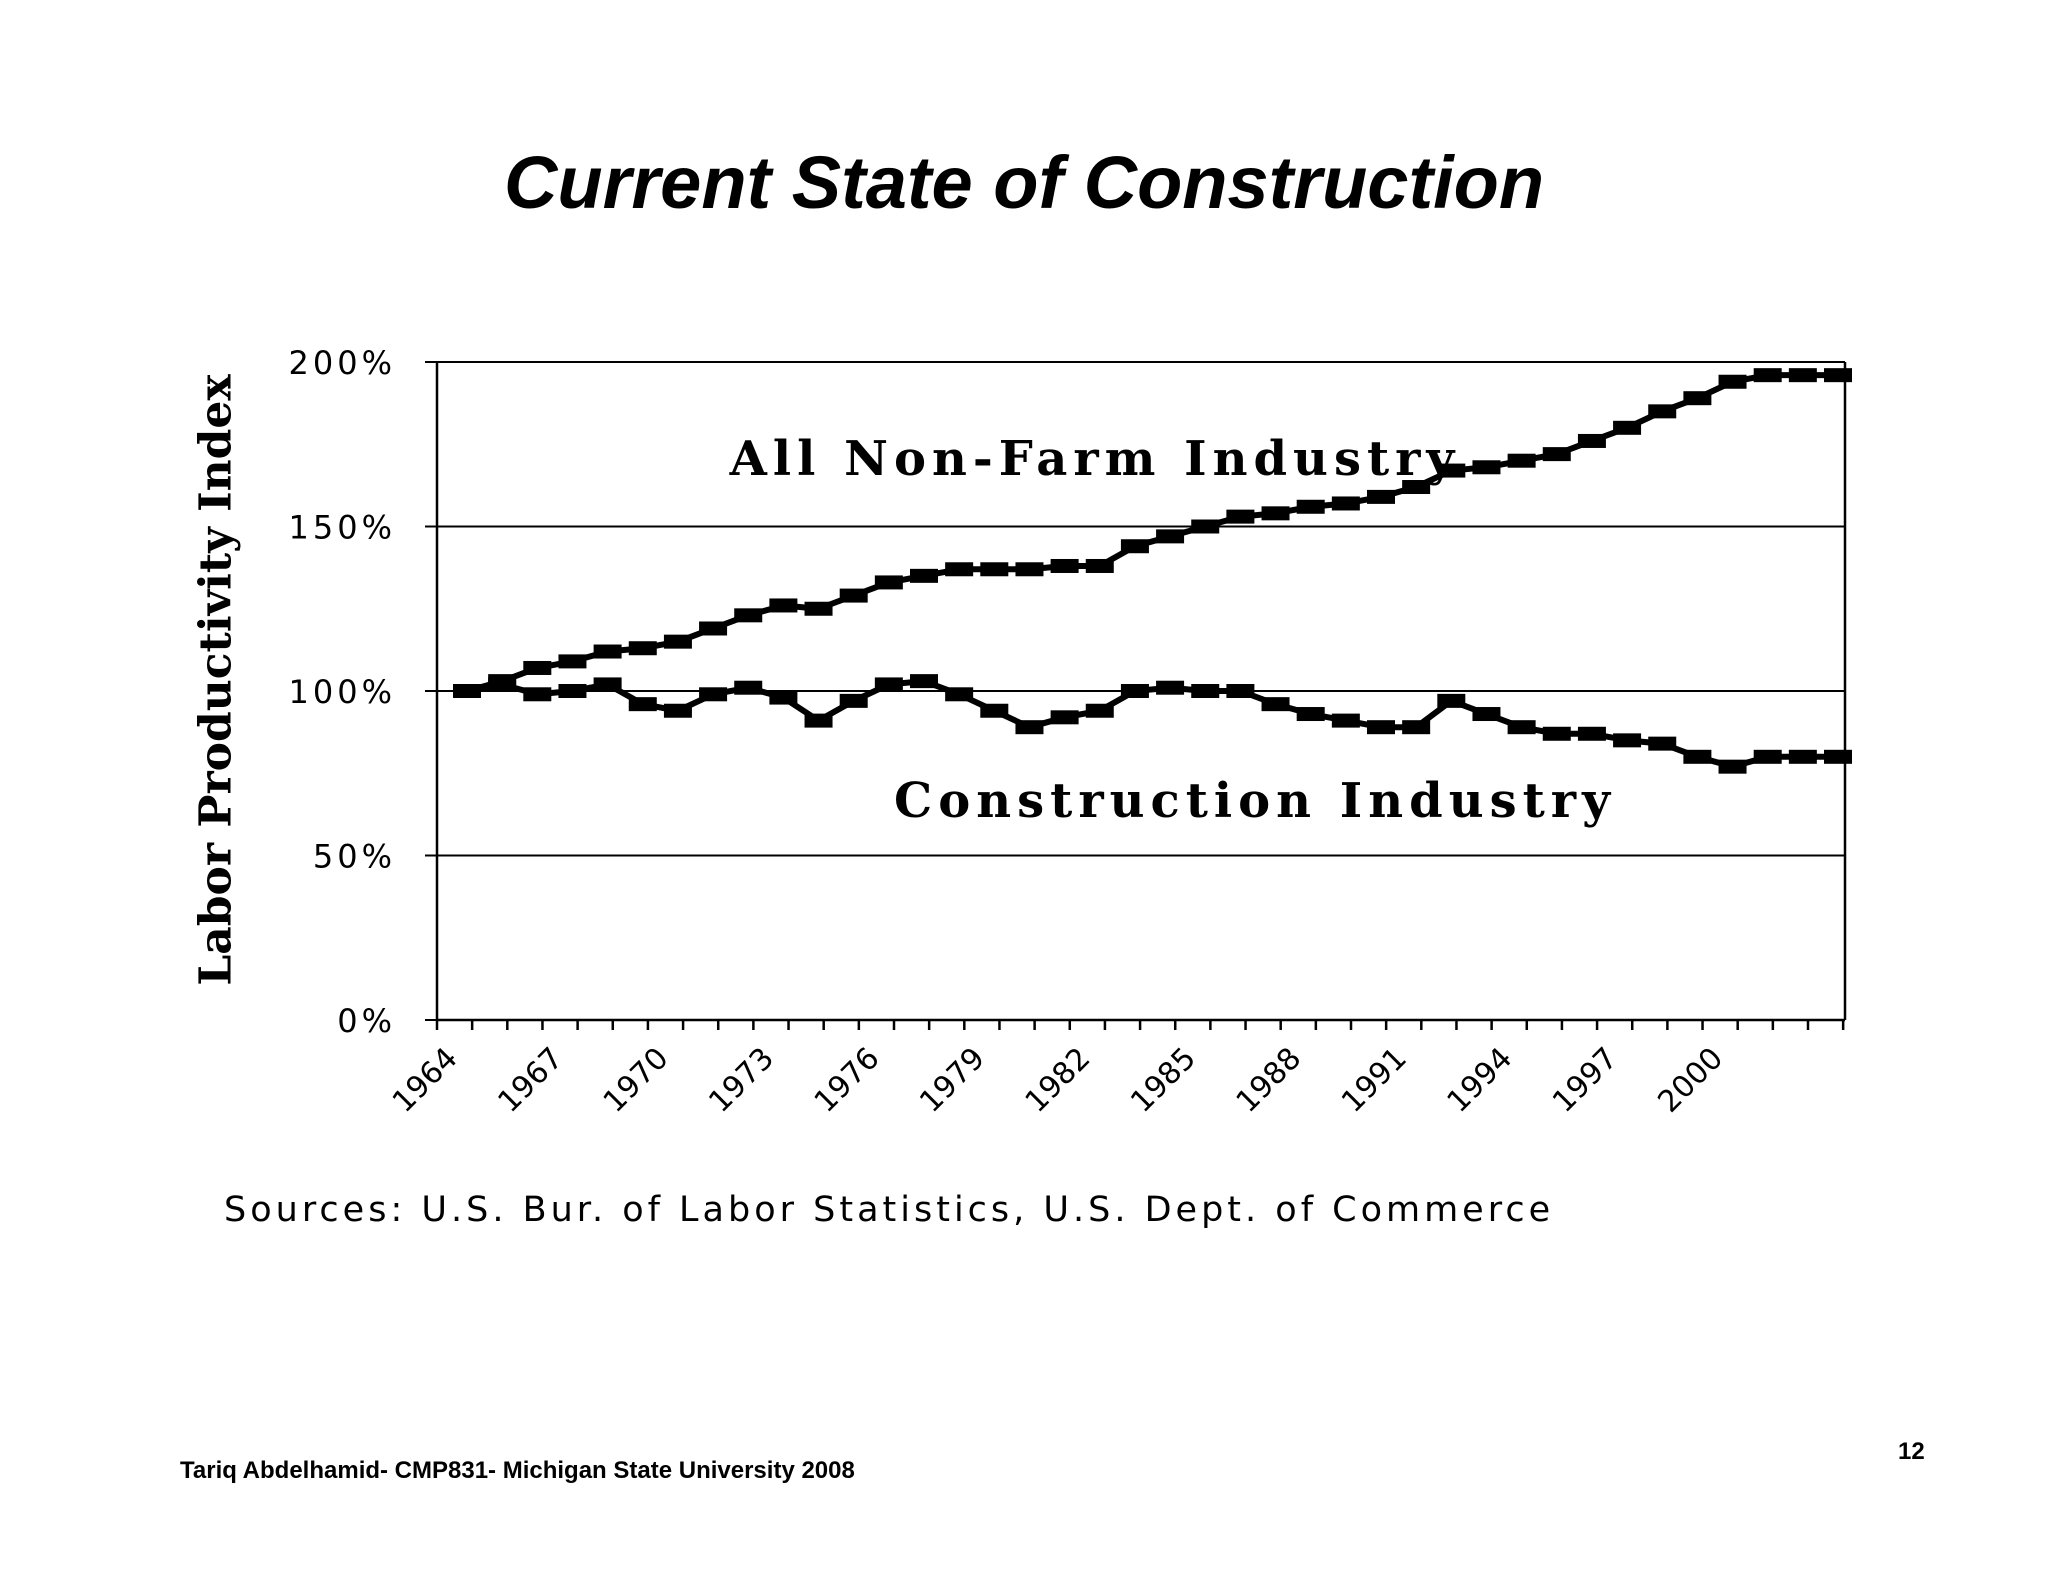 The image size is (2048, 1582). I want to click on x-tick-label: 1985, so click(1163, 1080).